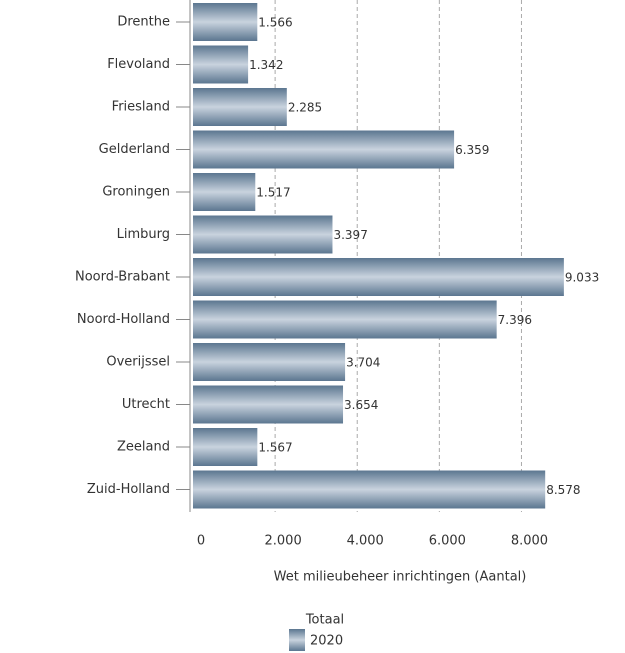 The height and width of the screenshot is (653, 625). What do you see at coordinates (563, 490) in the screenshot?
I see `value-label: 8.578` at bounding box center [563, 490].